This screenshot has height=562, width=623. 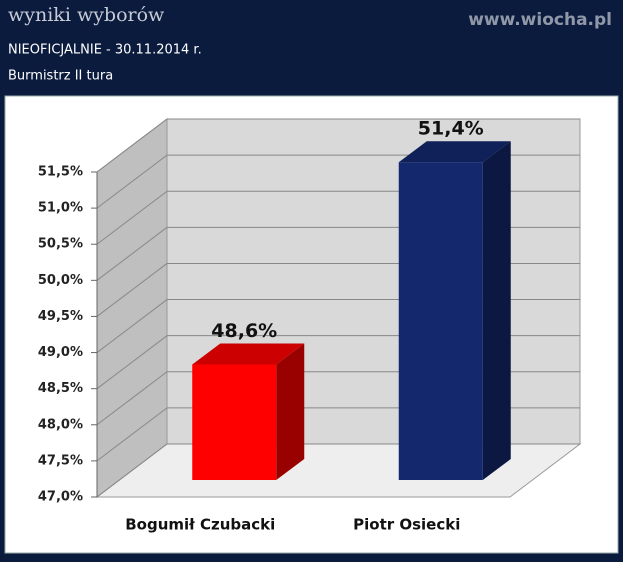 What do you see at coordinates (60, 352) in the screenshot?
I see `y-tick-label: 49,0%` at bounding box center [60, 352].